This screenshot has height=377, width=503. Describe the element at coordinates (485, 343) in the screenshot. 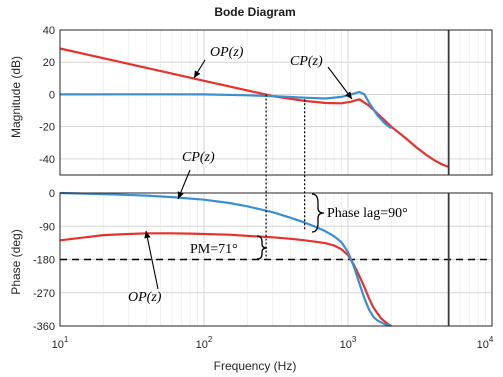

I see `x-tick-label: 10⁴` at that location.